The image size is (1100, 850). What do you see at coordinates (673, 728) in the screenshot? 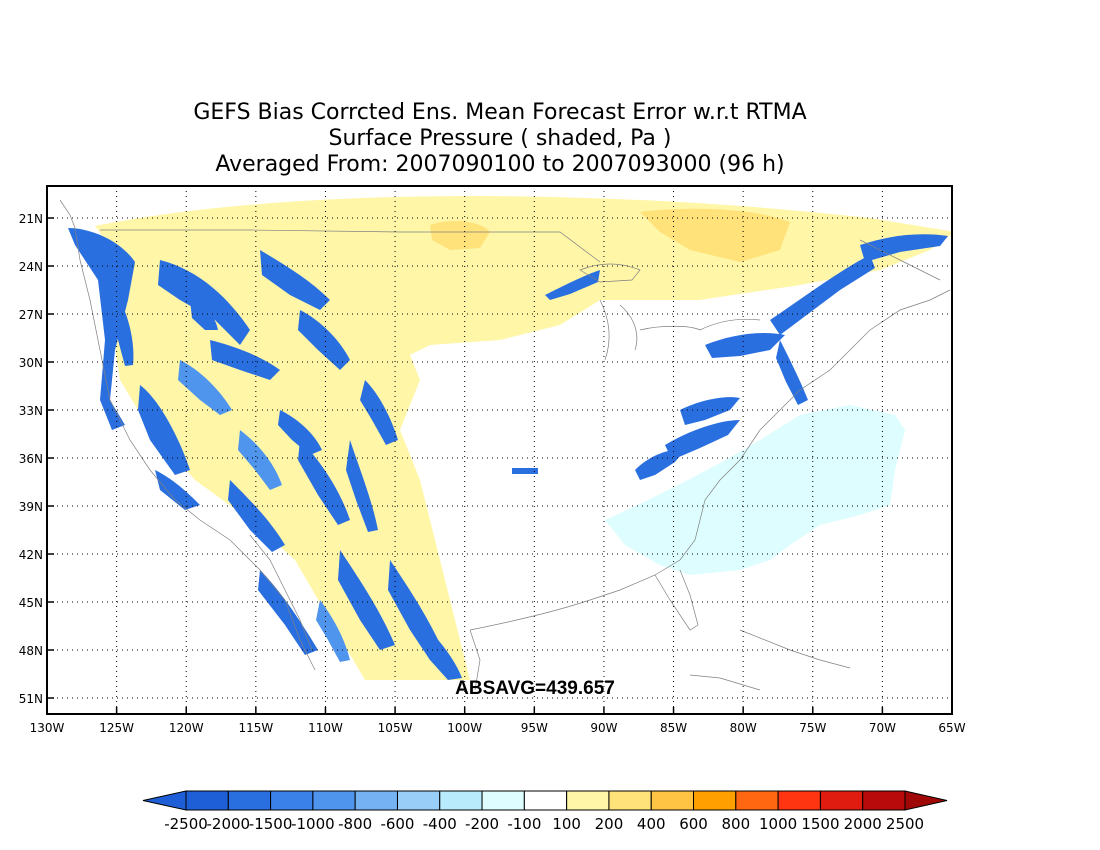
I see `lon-tick-label: 85W` at bounding box center [673, 728].